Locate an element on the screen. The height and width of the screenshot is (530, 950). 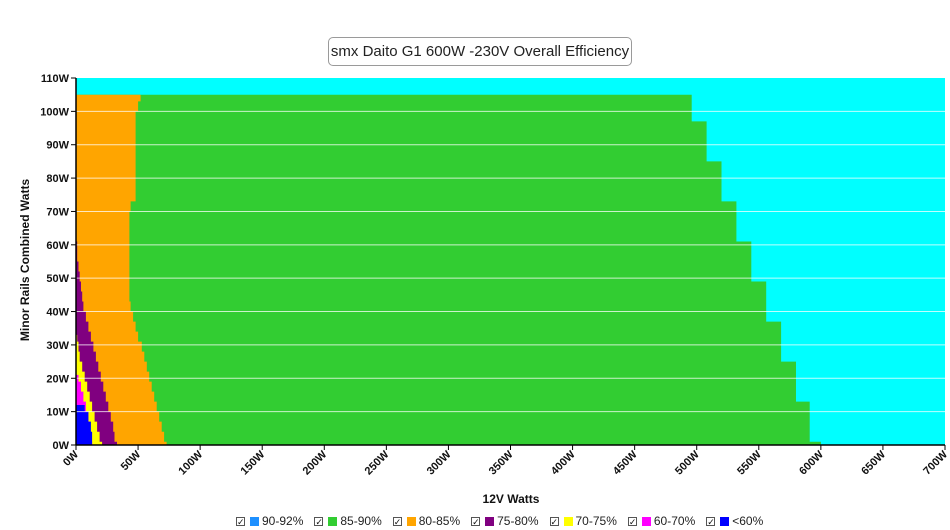
x-tick-label: 350W is located at coordinates (501, 462).